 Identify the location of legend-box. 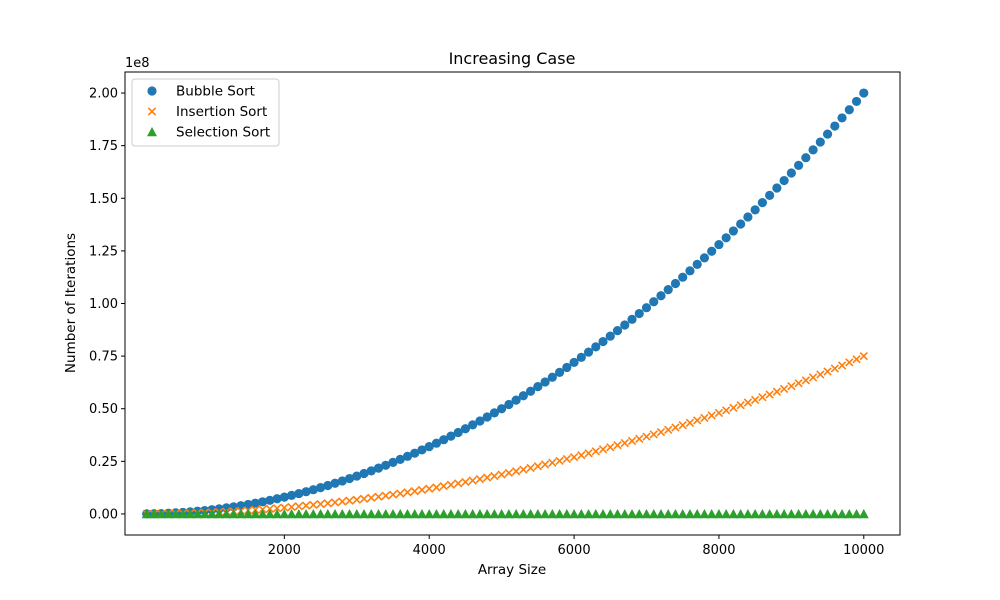
(205, 112).